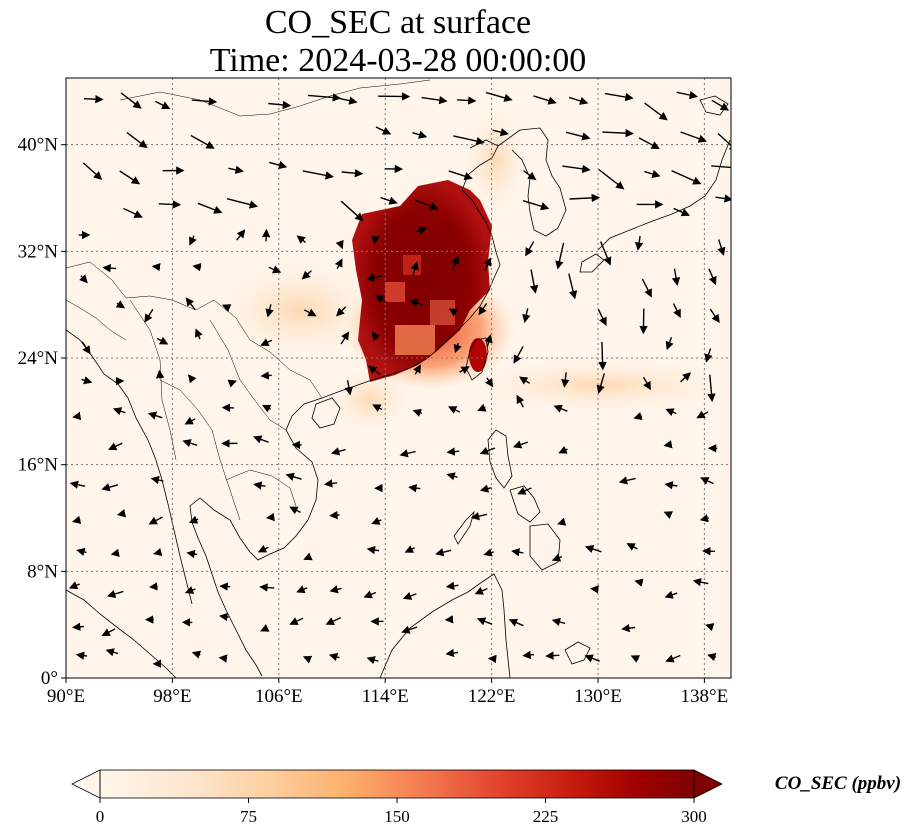 This screenshot has width=916, height=836. Describe the element at coordinates (326, 413) in the screenshot. I see `hainan-coastline` at that location.